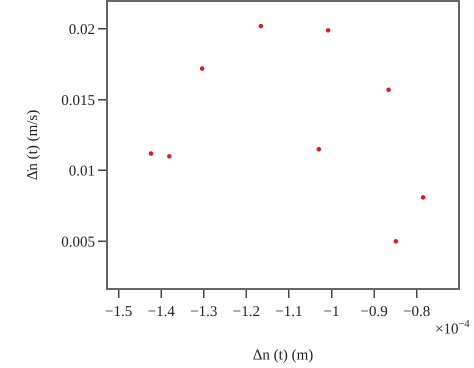 Image resolution: width=474 pixels, height=368 pixels. Describe the element at coordinates (78, 100) in the screenshot. I see `y-tick-label: 0.015` at that location.